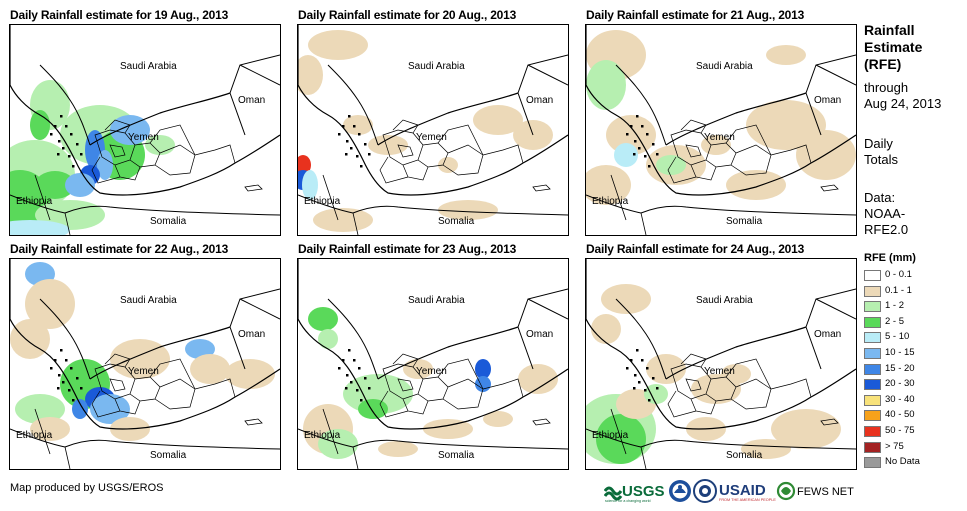 The image size is (967, 511). I want to click on legend-title: RFE (mm), so click(890, 258).